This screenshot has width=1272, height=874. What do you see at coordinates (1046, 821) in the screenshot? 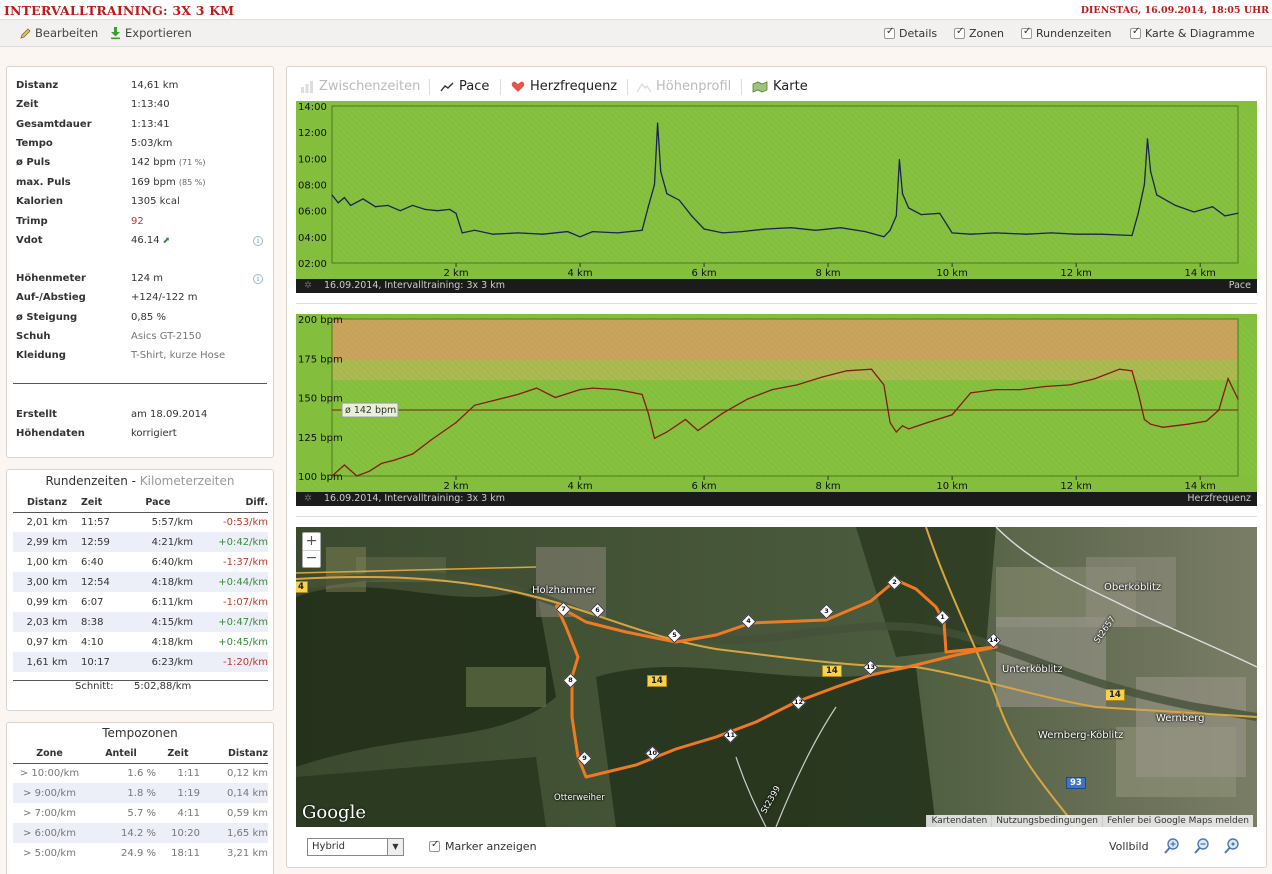
I see `map-link-nutzungsbedingungen: Nutzungsbedingungen` at bounding box center [1046, 821].